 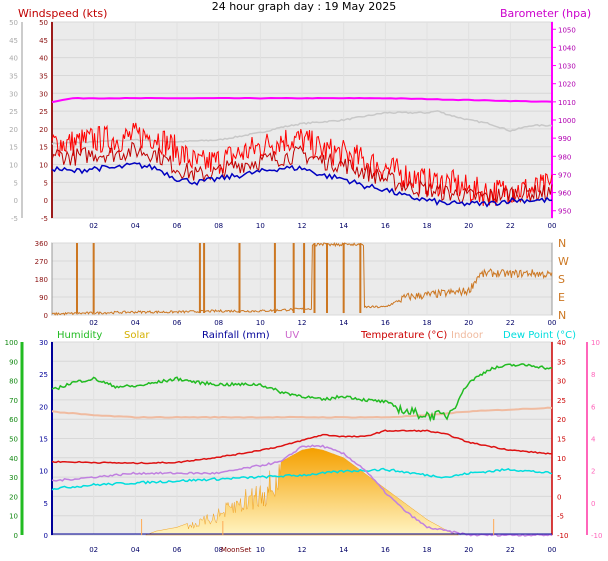 I want to click on uv-tick-label: 6, so click(x=593, y=407).